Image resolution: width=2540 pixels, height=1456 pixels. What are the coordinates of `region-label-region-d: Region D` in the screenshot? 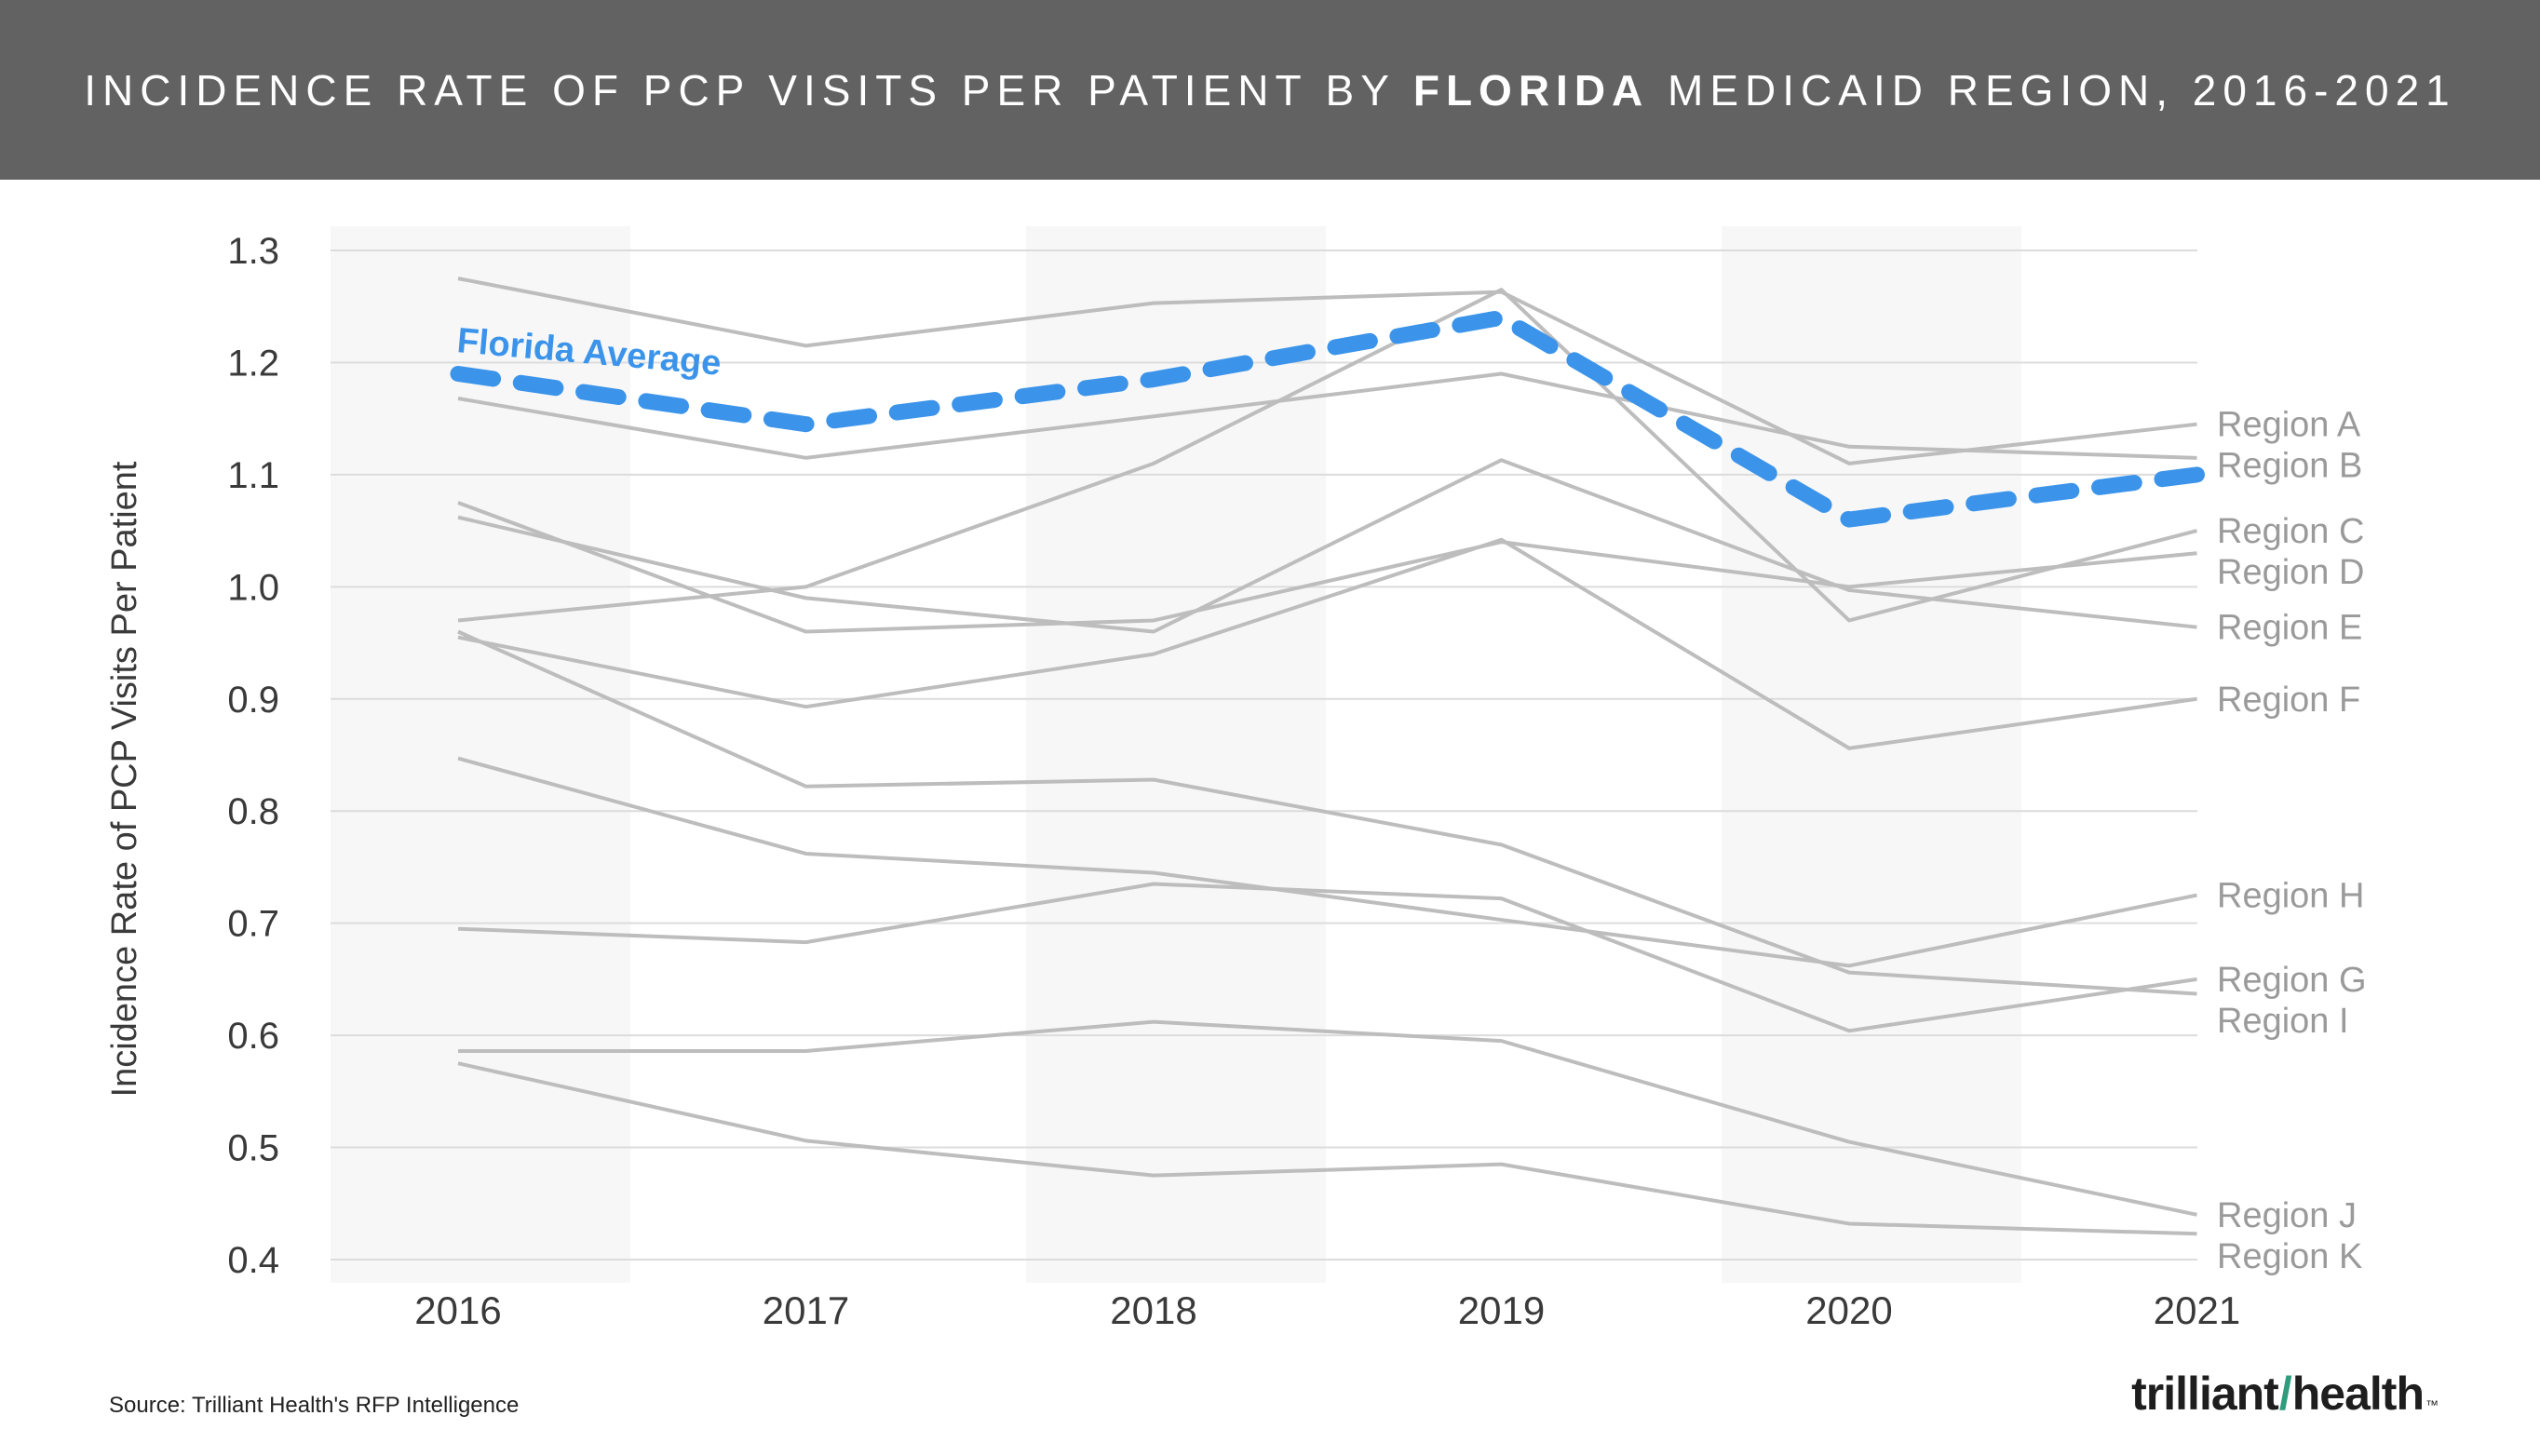 It's located at (2290, 572).